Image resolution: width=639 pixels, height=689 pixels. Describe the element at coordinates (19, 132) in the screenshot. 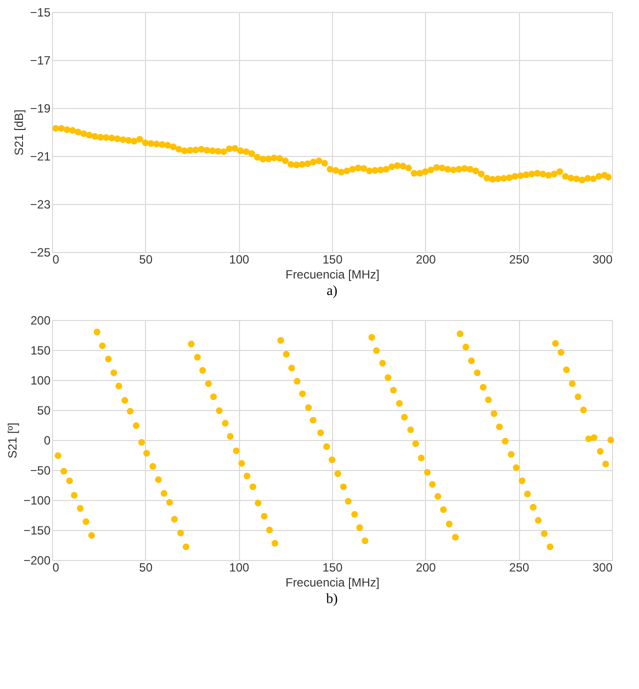

I see `y-axis-title: S21 [dB]` at that location.